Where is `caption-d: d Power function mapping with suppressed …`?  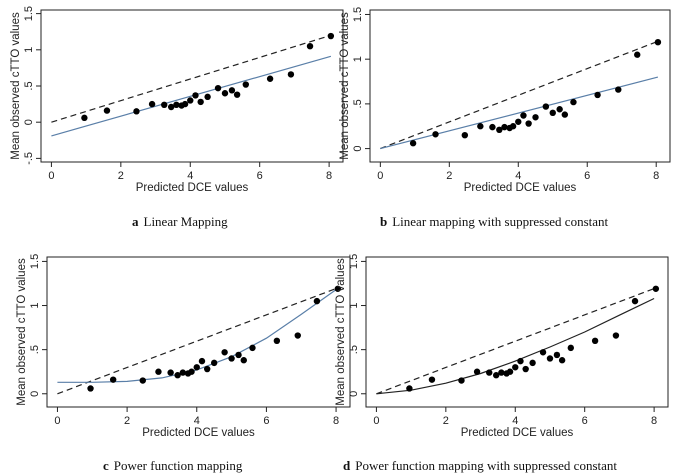
caption-d: d Power function mapping with suppressed … is located at coordinates (480, 466).